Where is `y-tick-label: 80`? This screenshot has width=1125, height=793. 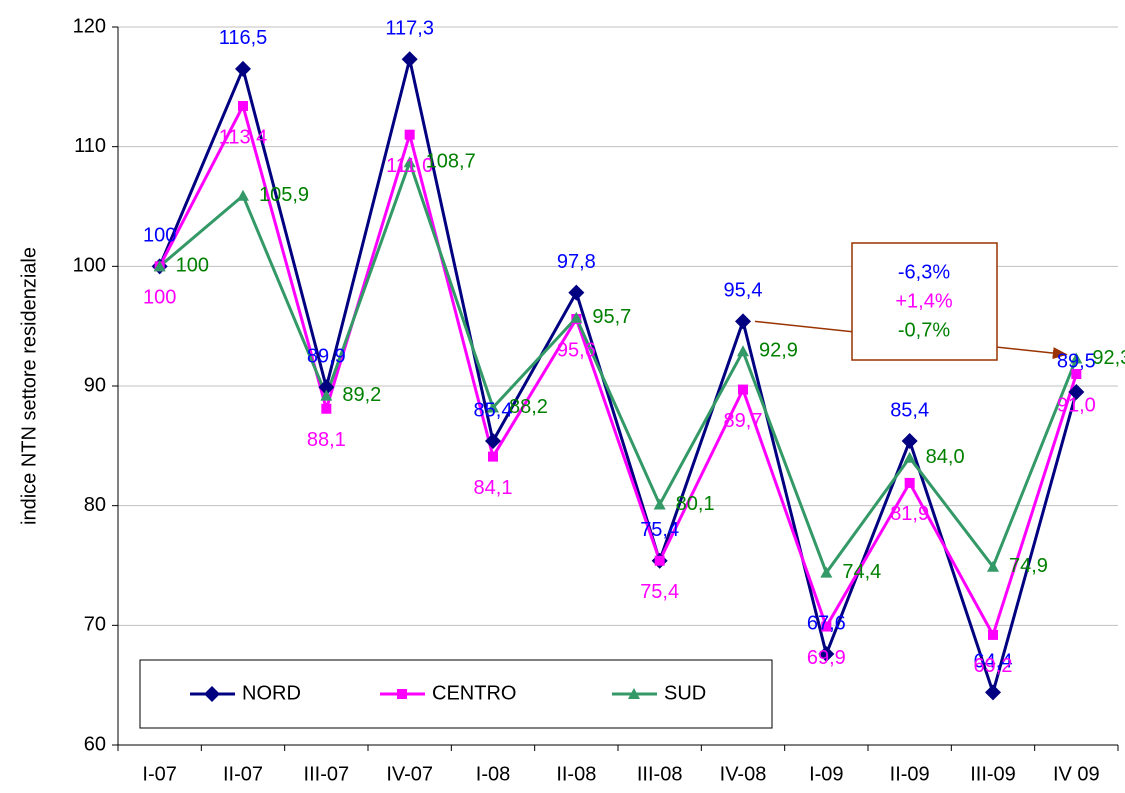 y-tick-label: 80 is located at coordinates (95, 505).